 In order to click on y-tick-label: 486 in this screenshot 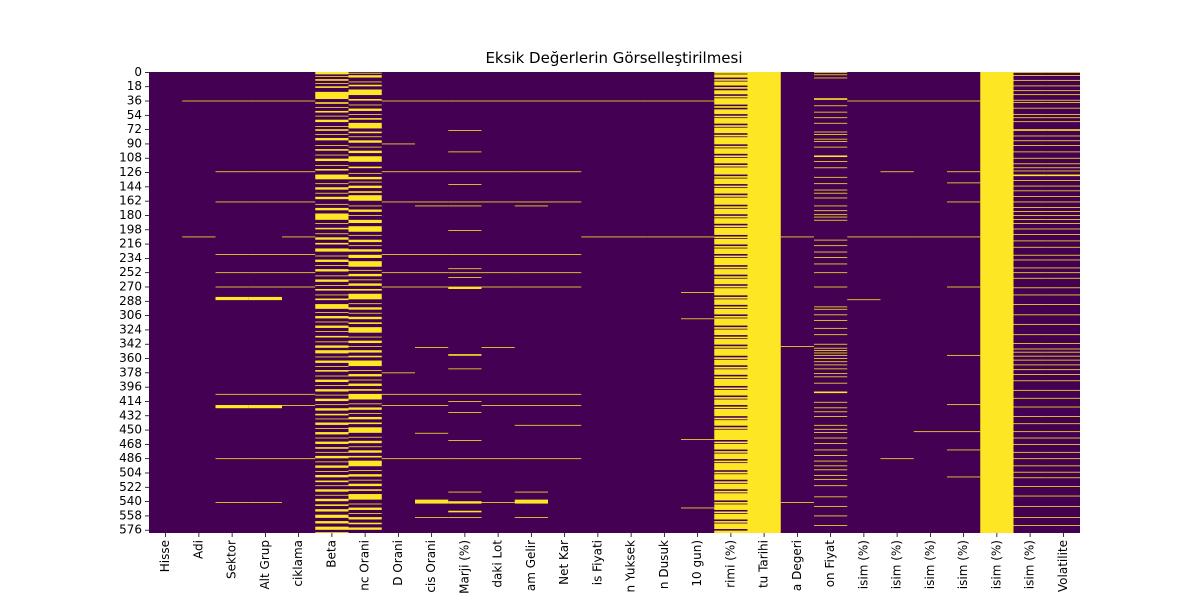, I will do `click(130, 458)`.